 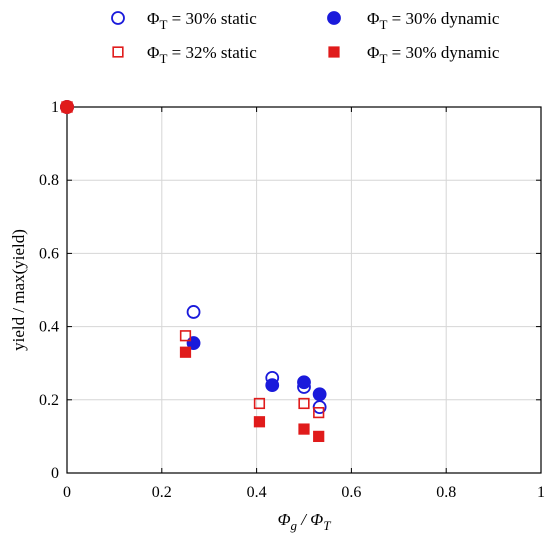 What do you see at coordinates (433, 54) in the screenshot?
I see `legend-label-4: ΦT = 30% dynamic` at bounding box center [433, 54].